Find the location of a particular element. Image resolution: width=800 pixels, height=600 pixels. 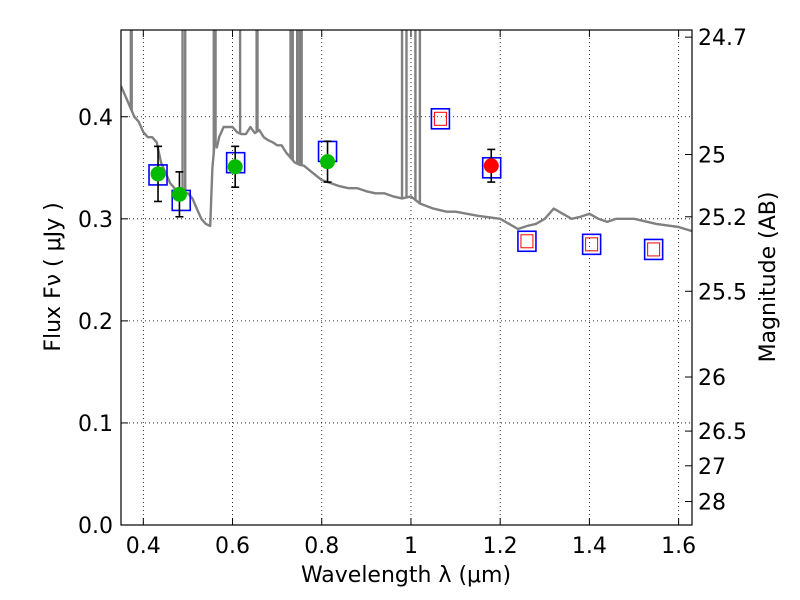

y-tick-label: 0.3 is located at coordinates (95, 220).